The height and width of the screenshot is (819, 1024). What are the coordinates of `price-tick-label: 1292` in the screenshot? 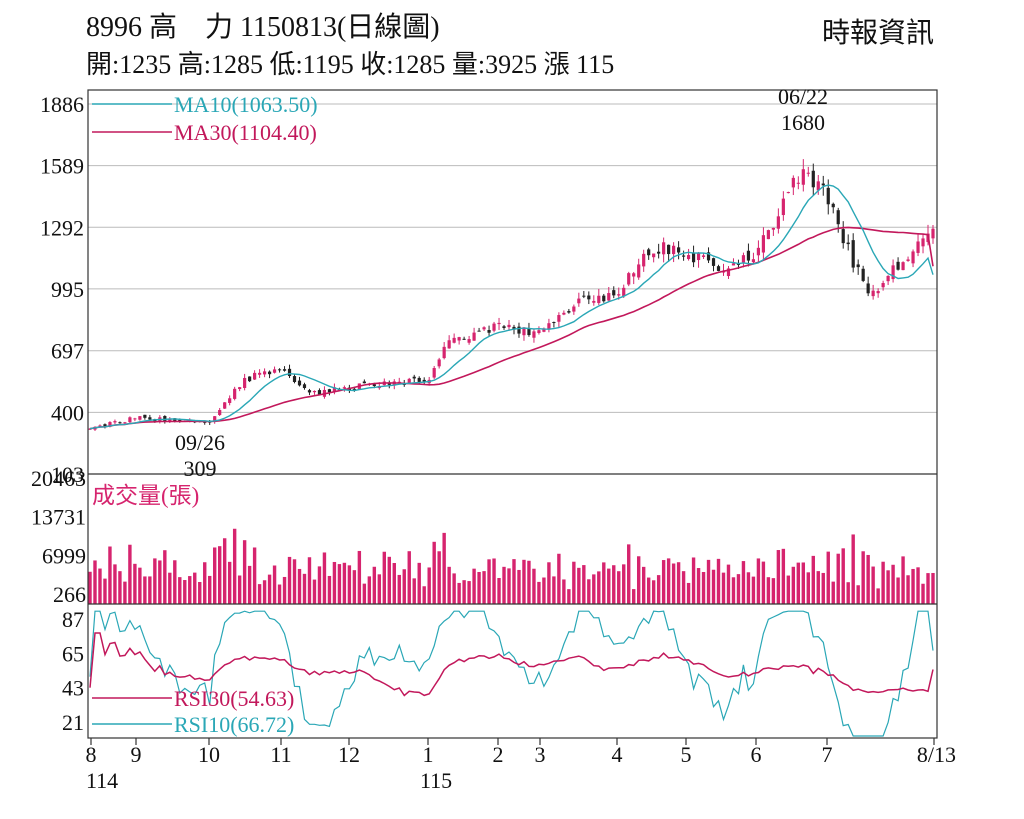 It's located at (62, 227).